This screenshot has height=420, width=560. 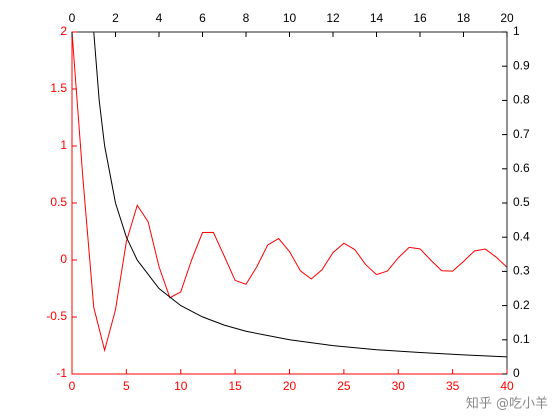 I want to click on x2-tick-label: 8, so click(x=246, y=18).